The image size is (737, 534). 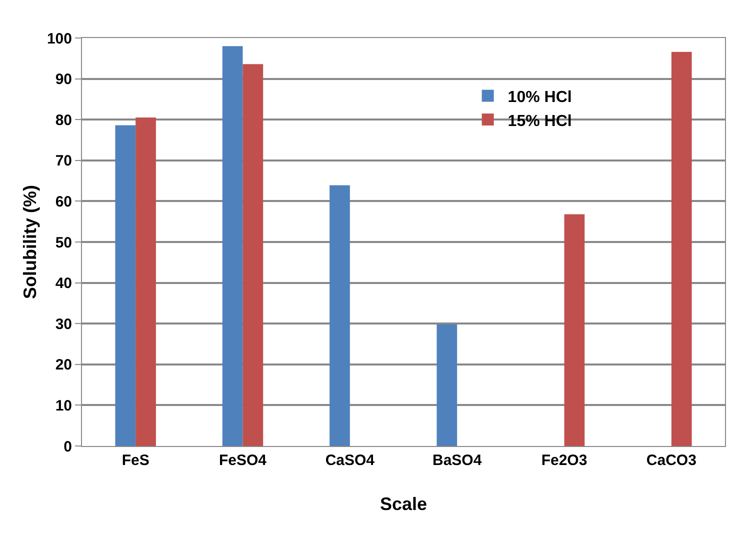 I want to click on y-tick-label: 80, so click(x=63, y=120).